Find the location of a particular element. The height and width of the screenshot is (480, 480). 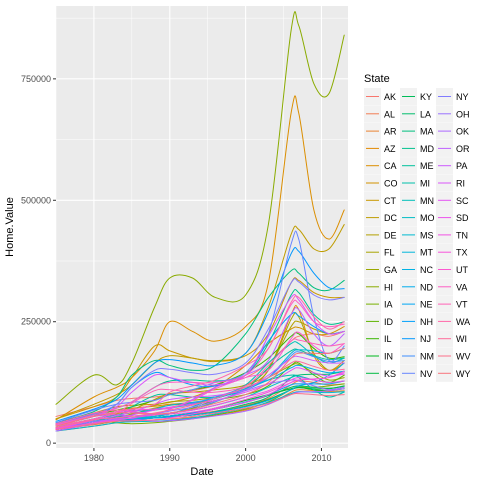

legend-label: ME is located at coordinates (427, 166).